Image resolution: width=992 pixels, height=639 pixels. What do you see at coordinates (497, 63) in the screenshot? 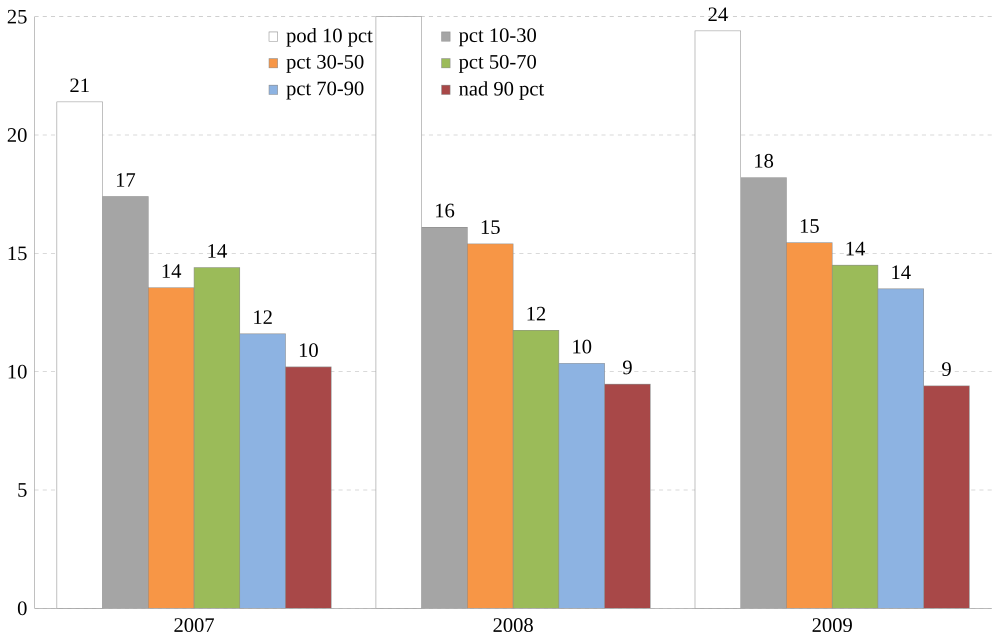
I see `legend-label: pct 50-70` at bounding box center [497, 63].